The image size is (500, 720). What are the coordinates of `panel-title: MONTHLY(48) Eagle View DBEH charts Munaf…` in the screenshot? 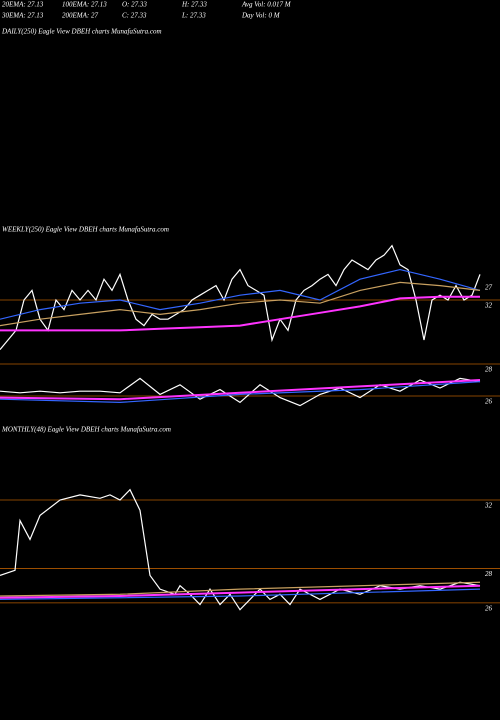 It's located at (86, 430).